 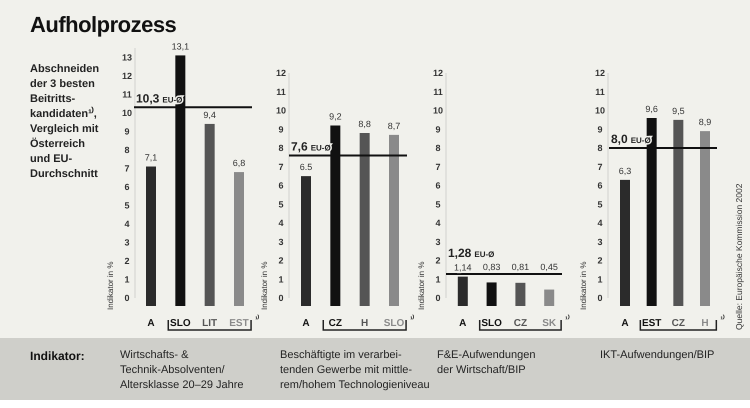 I want to click on y-tick-label: 13, so click(x=127, y=57).